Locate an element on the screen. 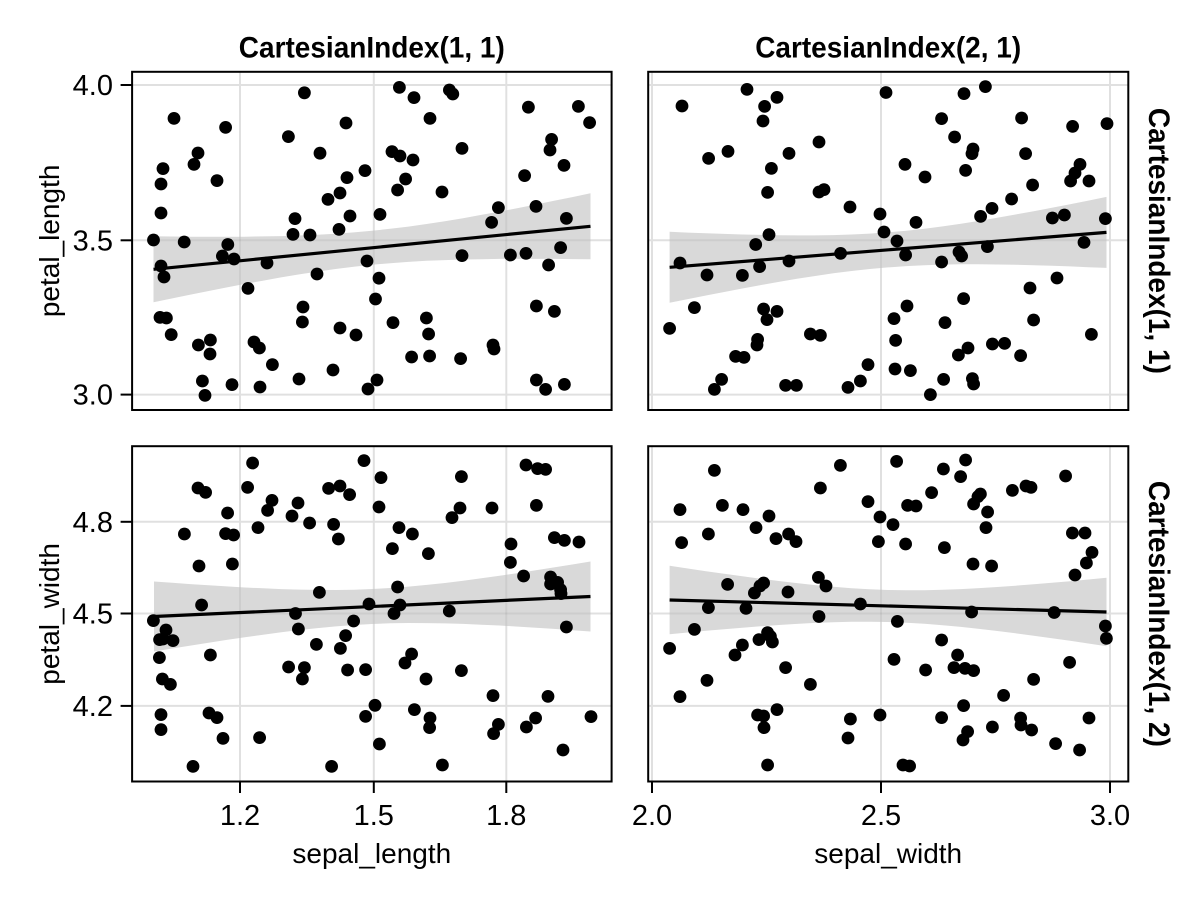 The image size is (1200, 900). svg-text: 3.5 is located at coordinates (93, 241).